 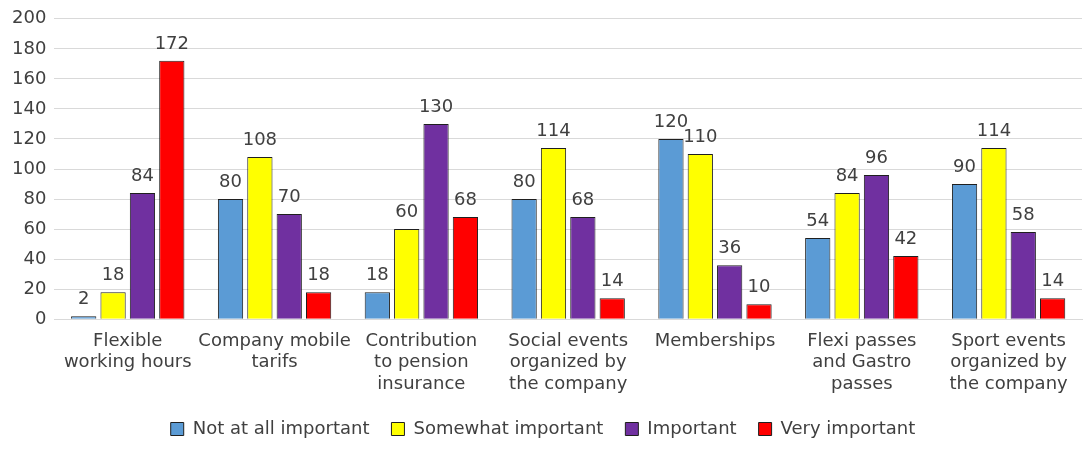 I want to click on data-label: 42, so click(x=906, y=237).